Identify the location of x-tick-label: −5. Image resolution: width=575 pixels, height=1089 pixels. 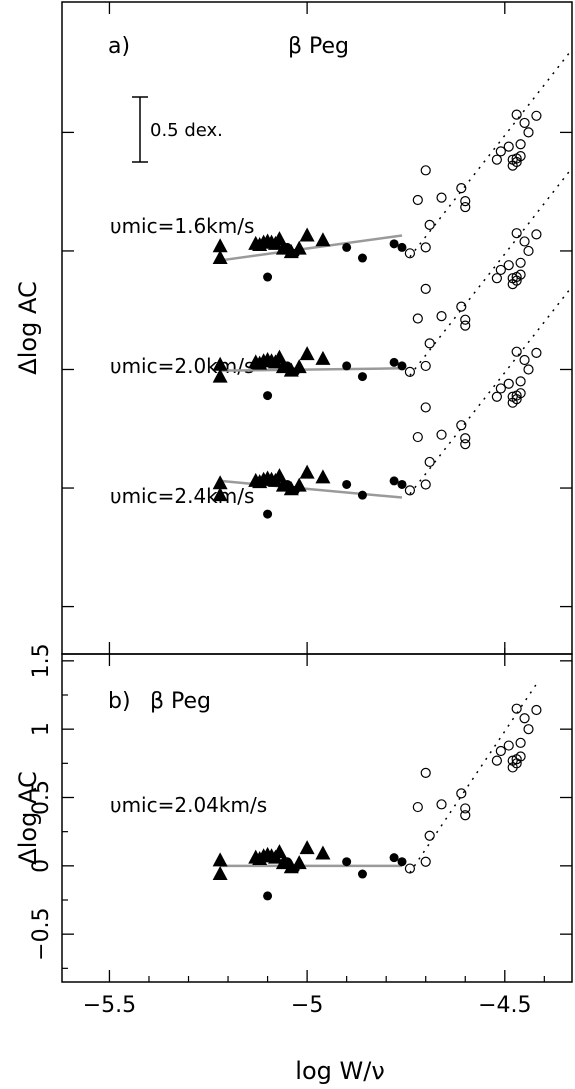
(307, 1005).